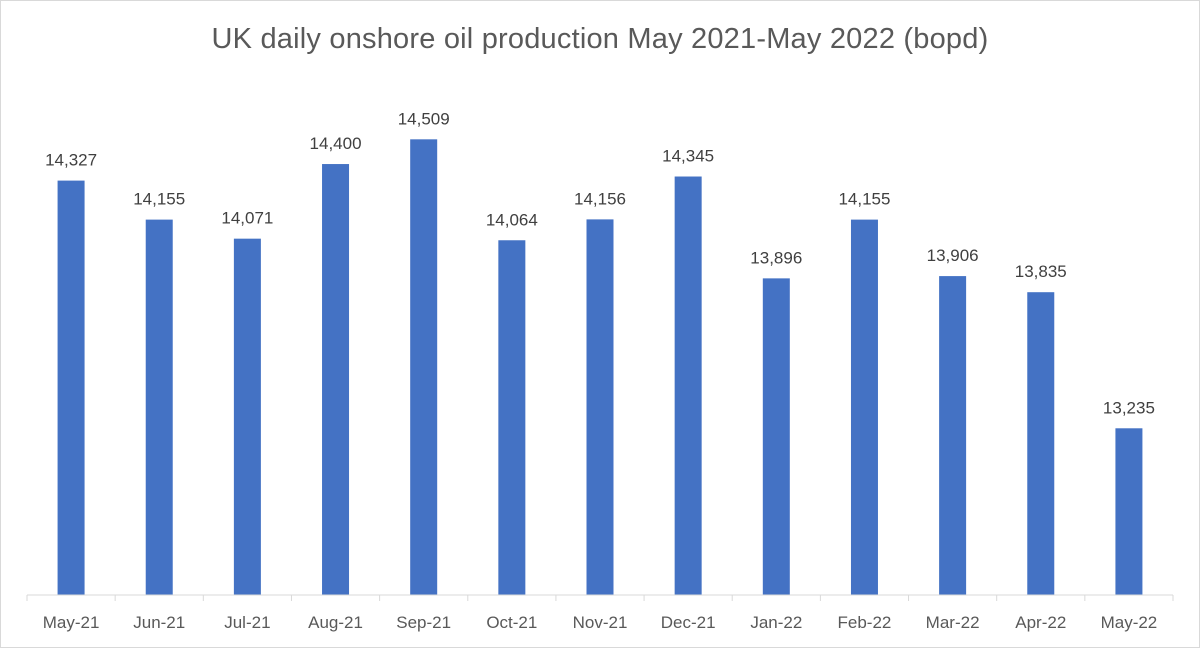 The height and width of the screenshot is (648, 1200). What do you see at coordinates (247, 218) in the screenshot?
I see `data-label-jul-21: 14,071` at bounding box center [247, 218].